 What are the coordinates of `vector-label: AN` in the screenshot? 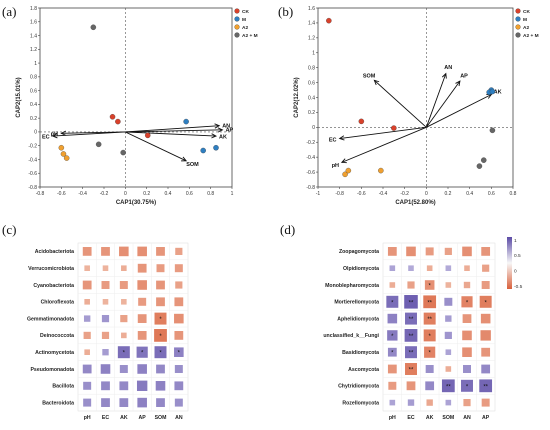 It's located at (226, 126).